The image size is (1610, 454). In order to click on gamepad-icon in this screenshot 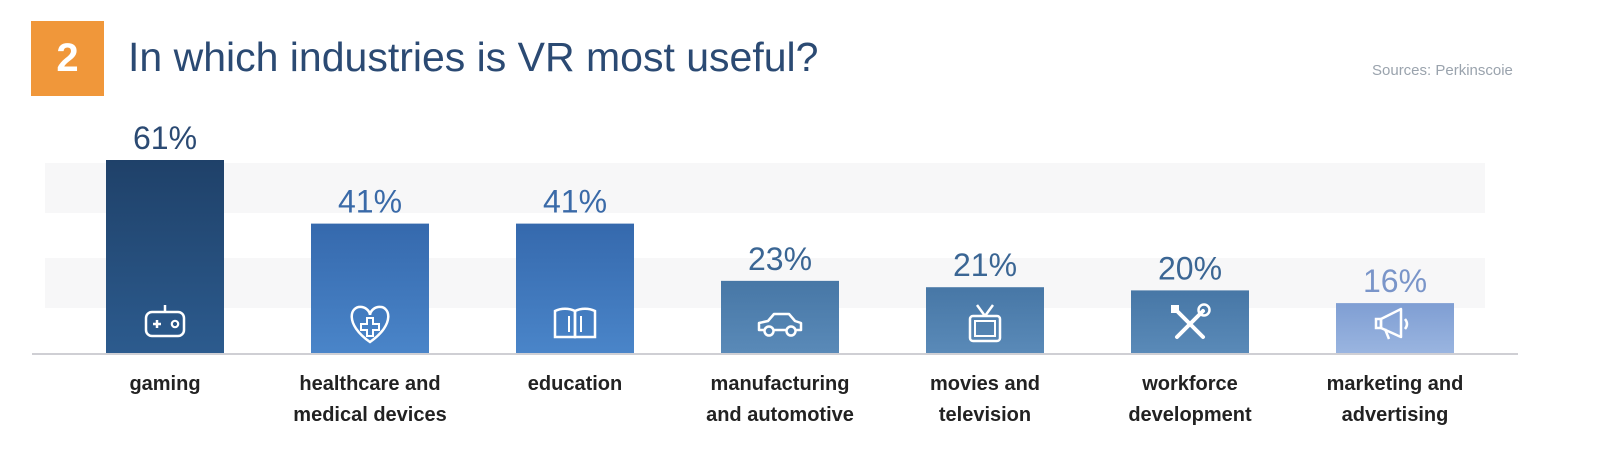, I will do `click(165, 321)`.